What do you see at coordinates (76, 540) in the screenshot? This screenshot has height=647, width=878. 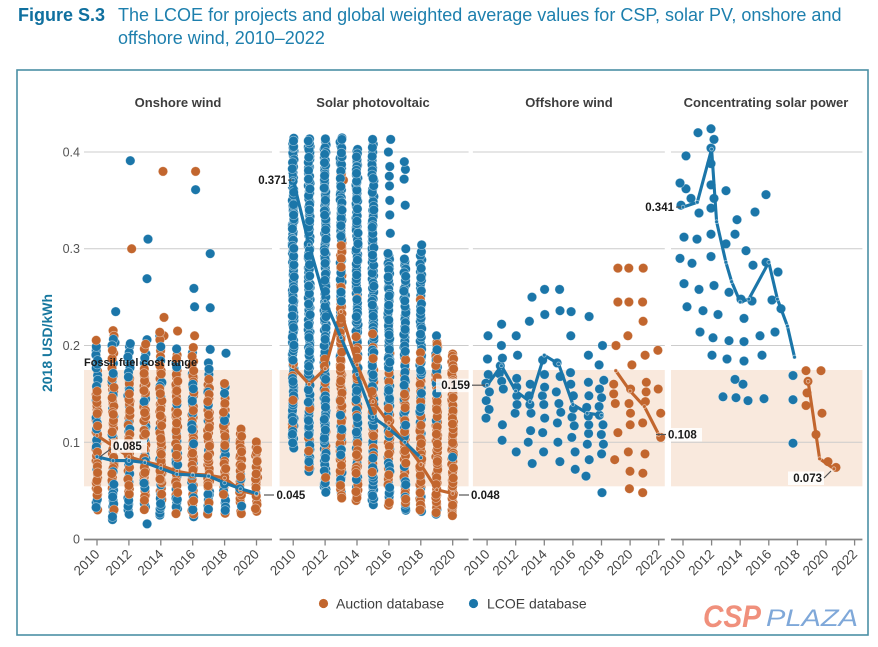 I see `svg-text: 0` at bounding box center [76, 540].